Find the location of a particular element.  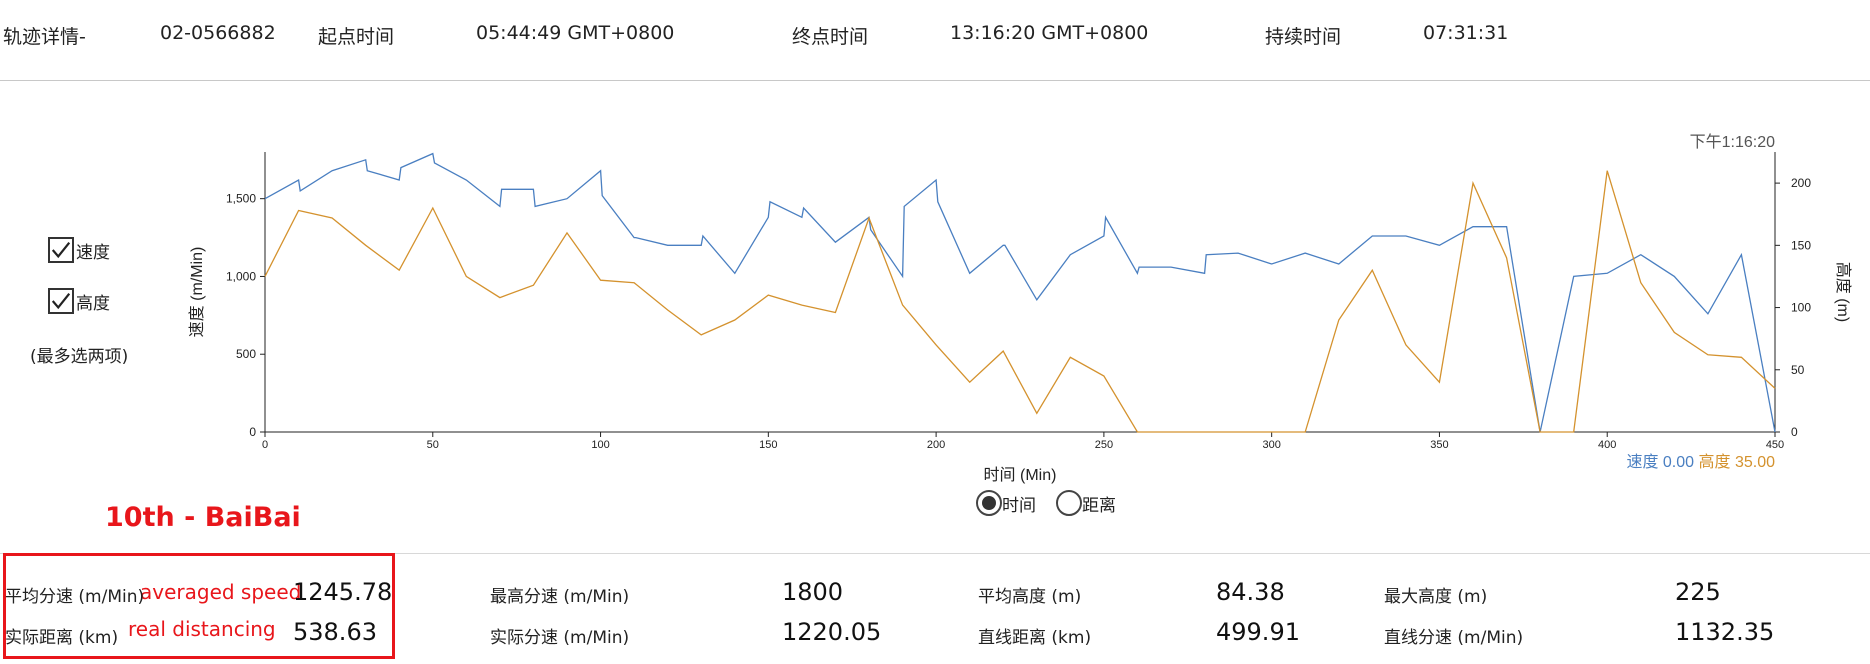

real-speed-value: 1220.05 is located at coordinates (832, 632).